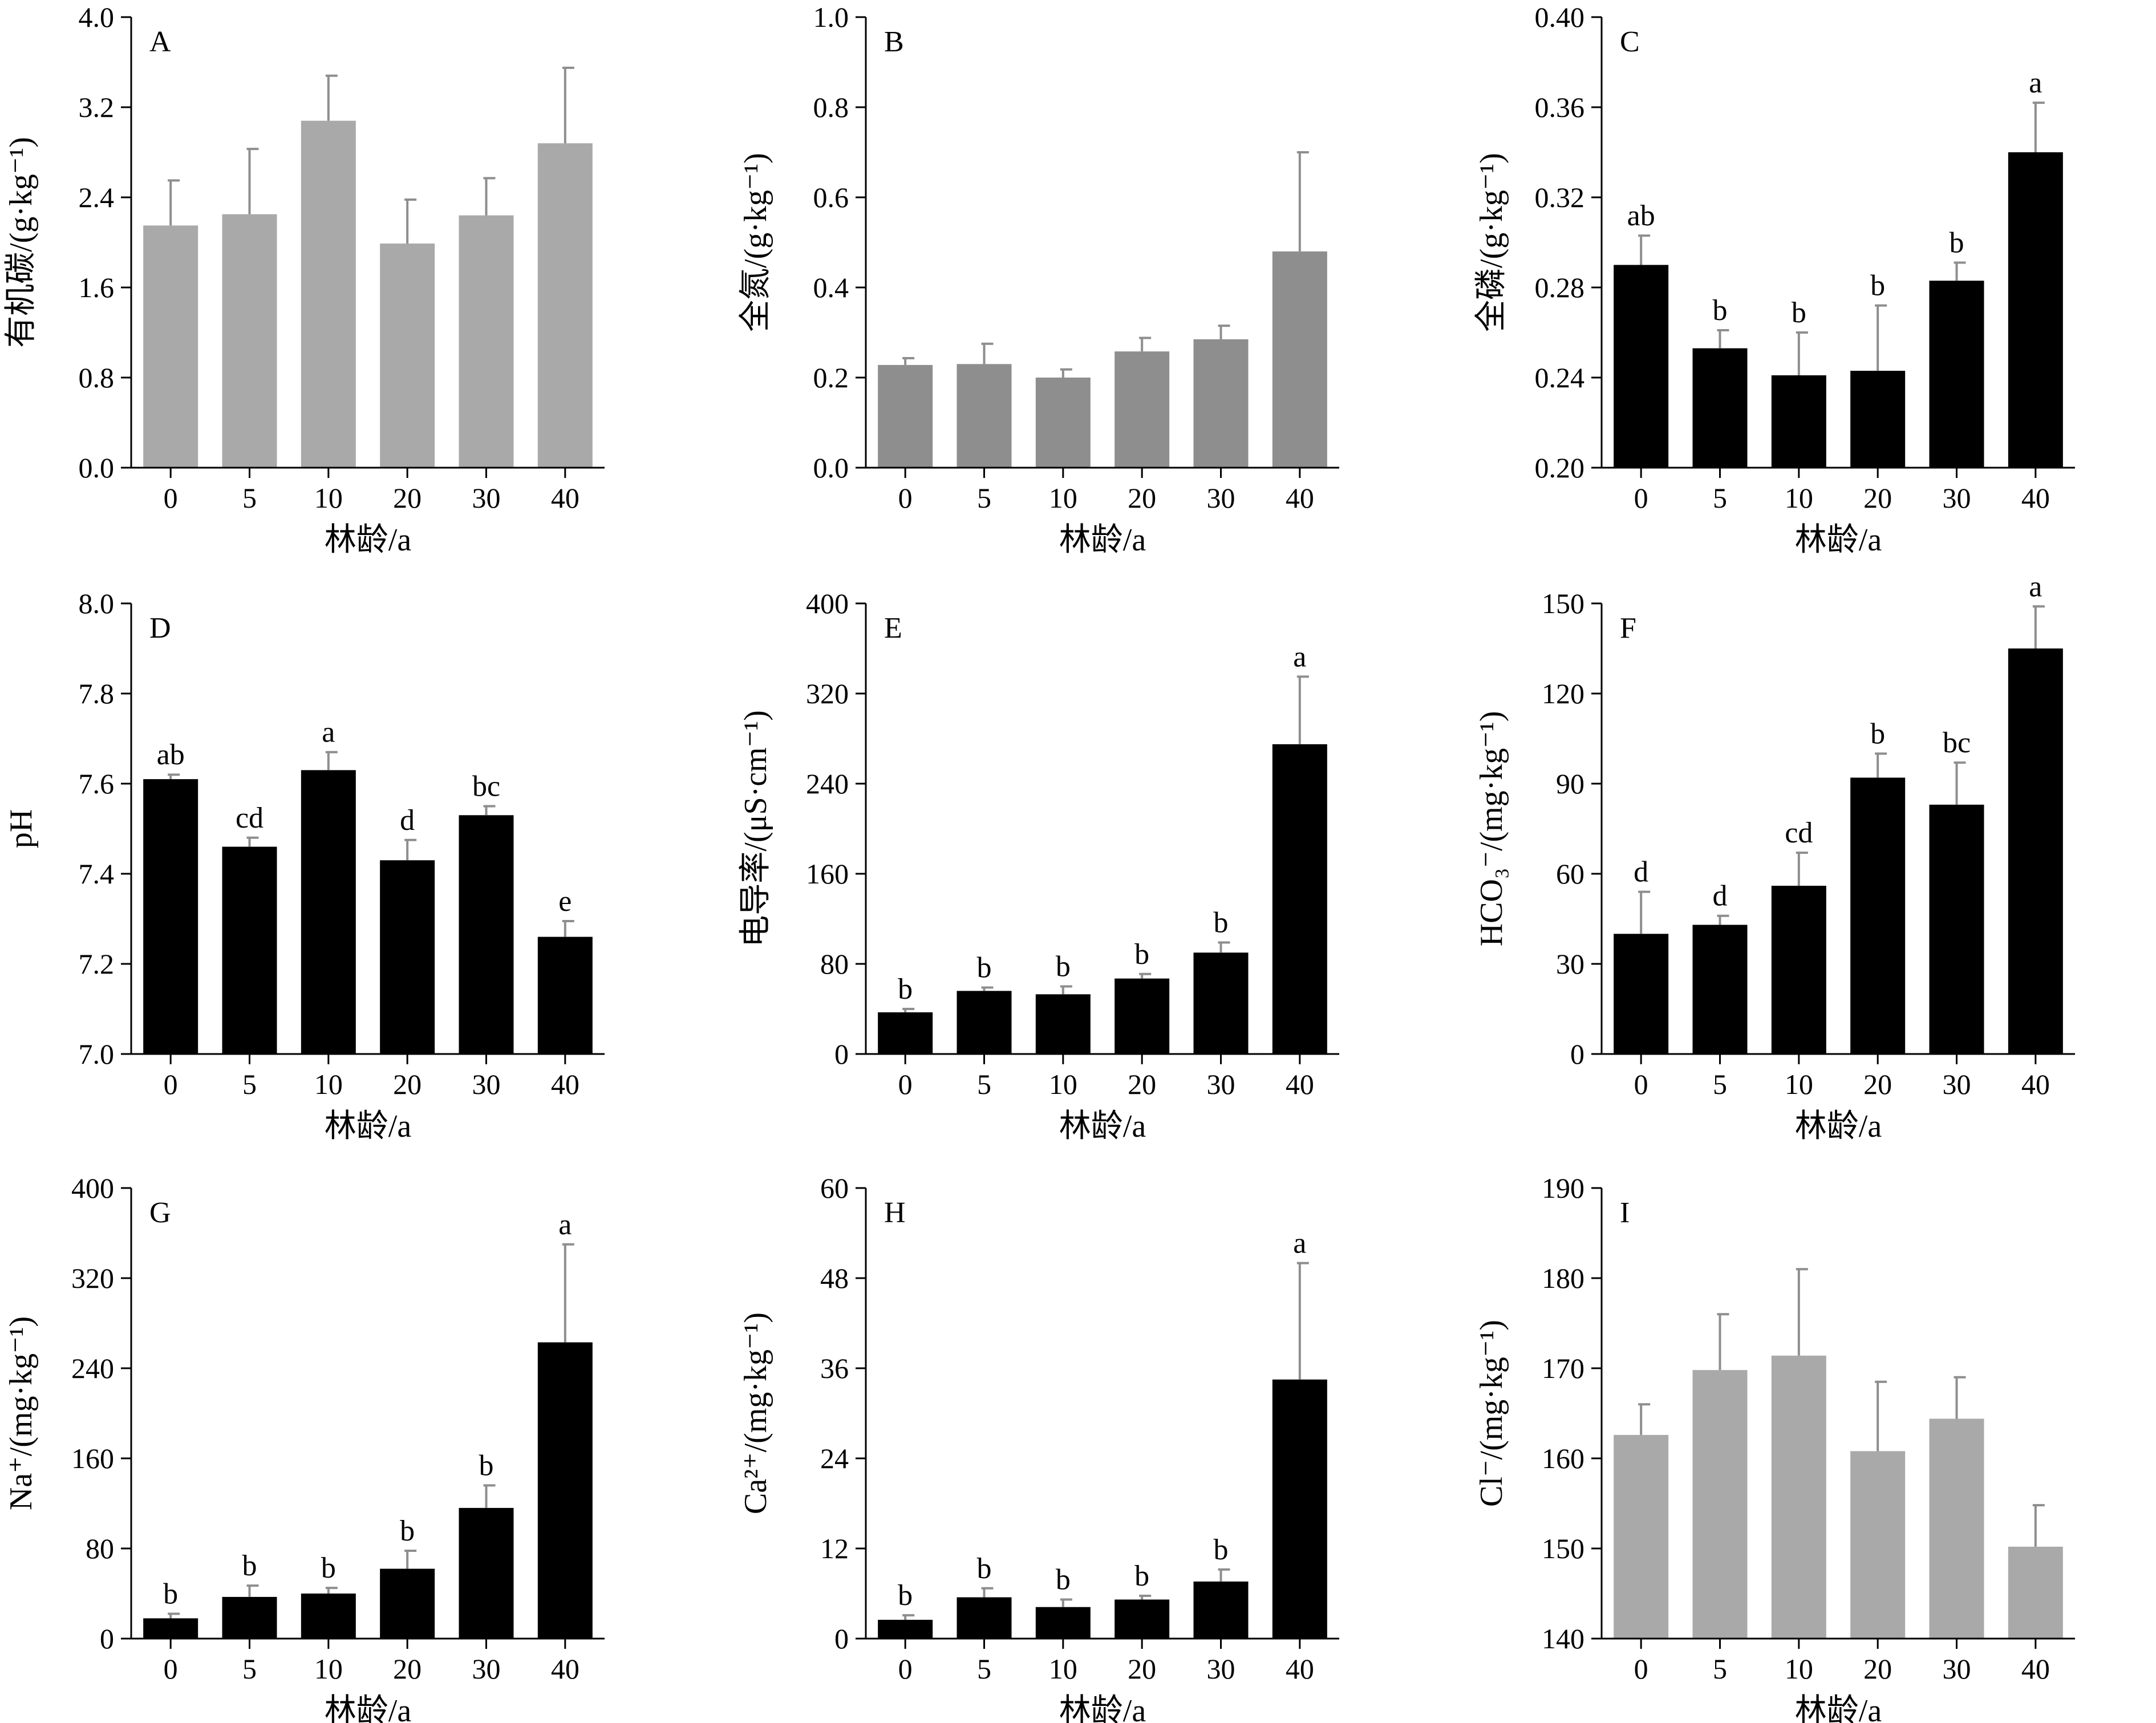 This screenshot has width=2156, height=1723. I want to click on y-tick-label-i: 190, so click(1563, 1188).